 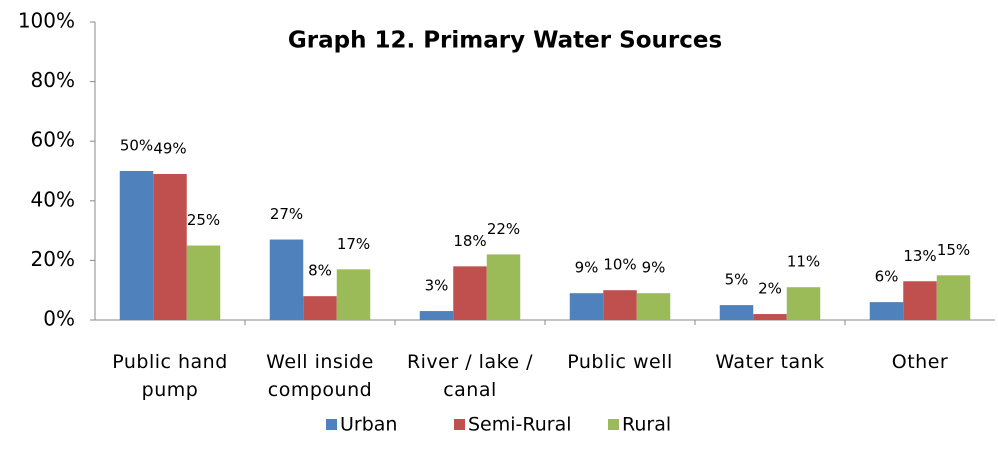 What do you see at coordinates (53, 199) in the screenshot?
I see `y-tick-label: 40%` at bounding box center [53, 199].